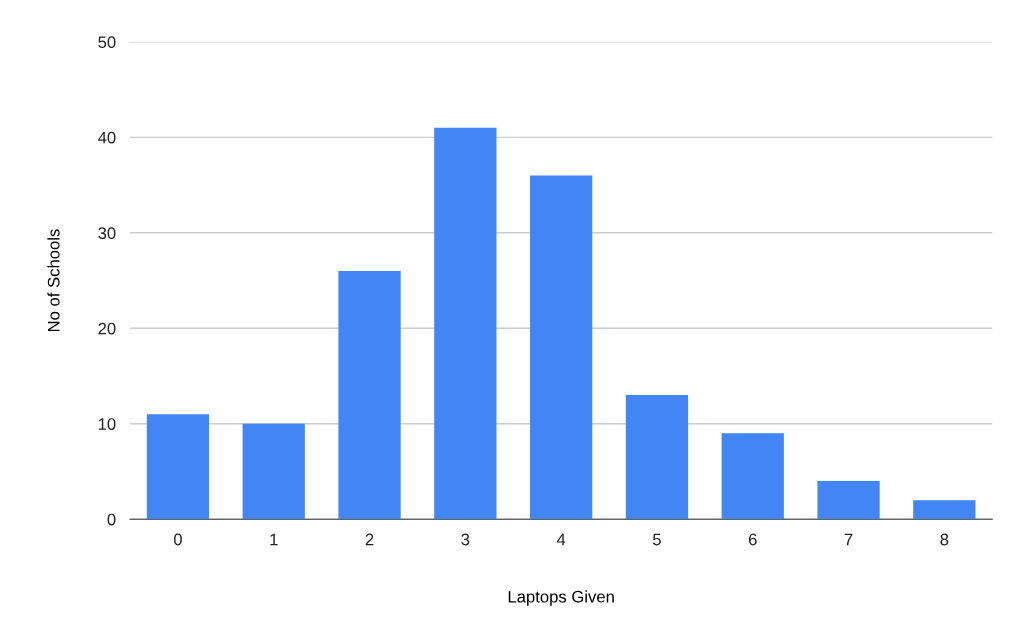 This screenshot has width=1024, height=634. What do you see at coordinates (561, 539) in the screenshot?
I see `x-tick-label: 4` at bounding box center [561, 539].